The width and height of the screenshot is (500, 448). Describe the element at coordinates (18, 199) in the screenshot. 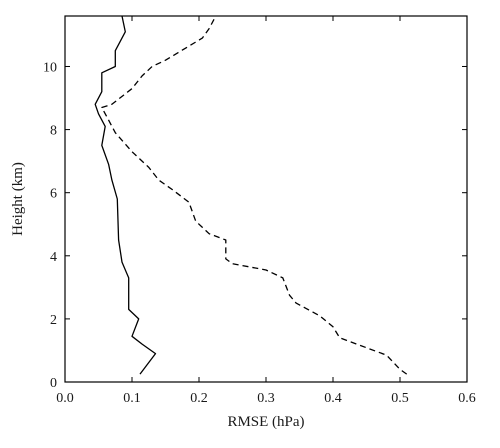

I see `y-axis-title: Height (km)` at that location.